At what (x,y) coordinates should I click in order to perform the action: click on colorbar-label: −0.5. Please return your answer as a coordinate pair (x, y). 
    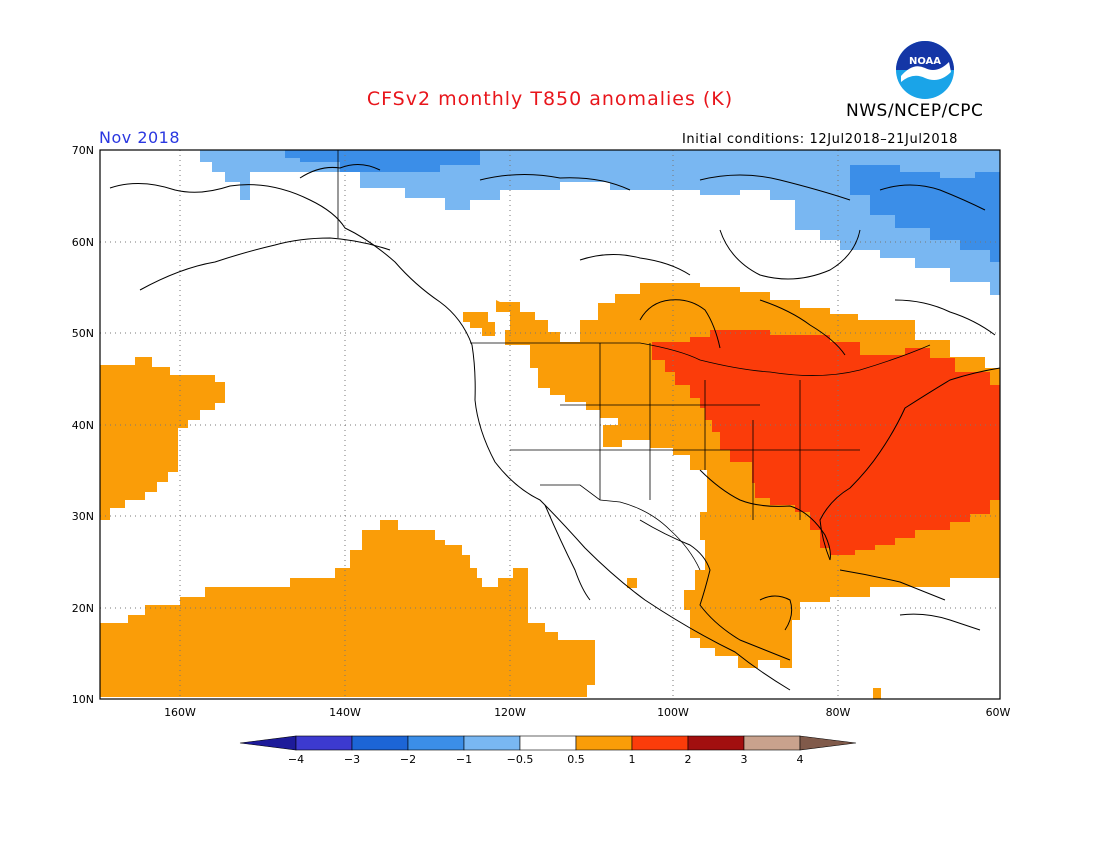
    Looking at the image, I should click on (520, 759).